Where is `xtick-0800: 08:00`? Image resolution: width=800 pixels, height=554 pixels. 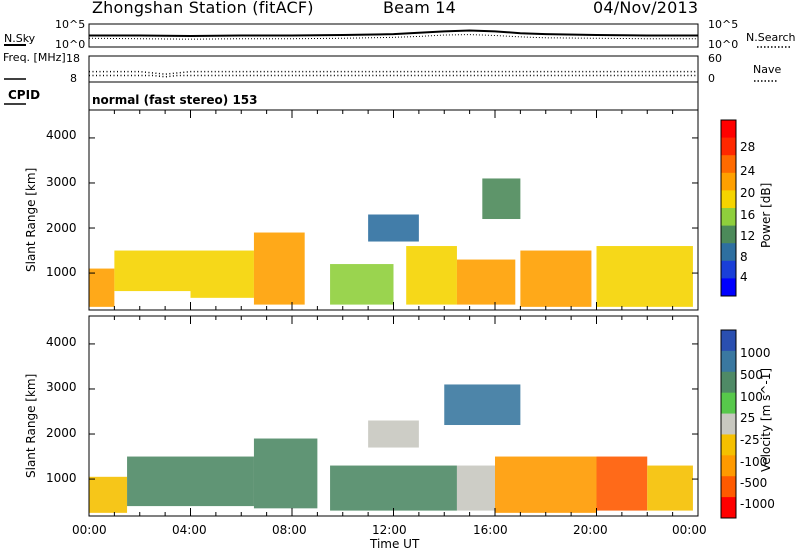
xtick-0800: 08:00 is located at coordinates (289, 530).